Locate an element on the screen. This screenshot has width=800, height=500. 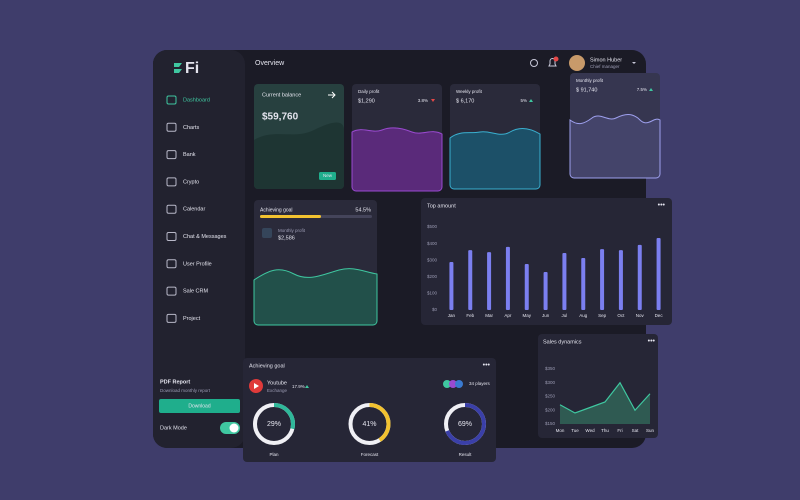
x-tick-label: Nov is located at coordinates (640, 315).